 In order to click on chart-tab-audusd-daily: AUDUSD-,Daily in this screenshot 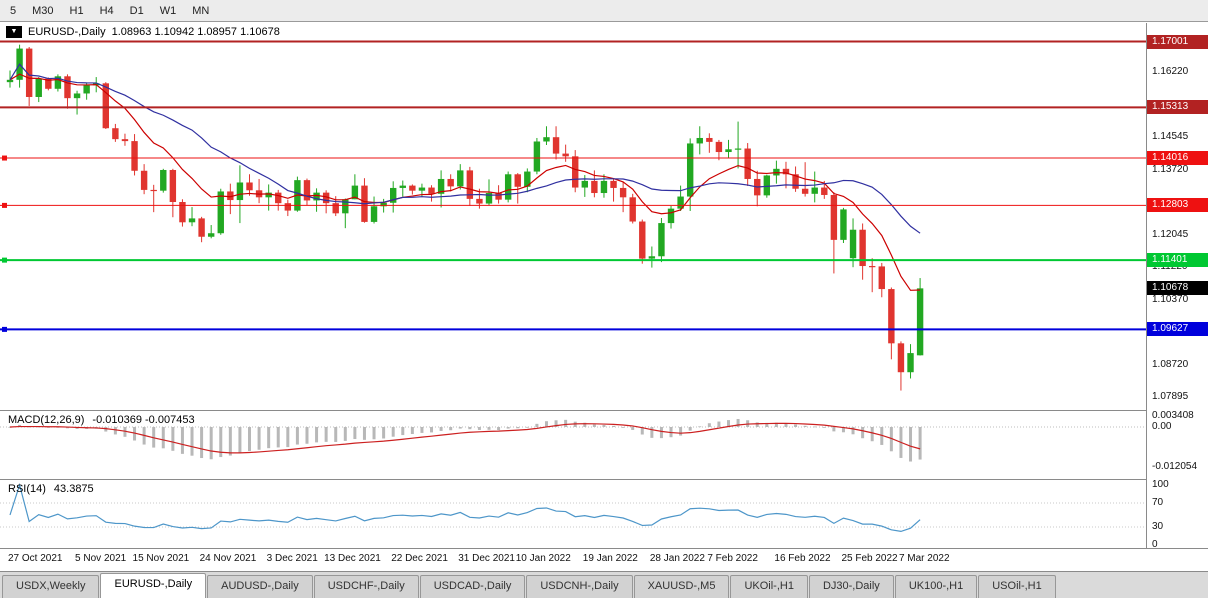, I will do `click(260, 586)`.